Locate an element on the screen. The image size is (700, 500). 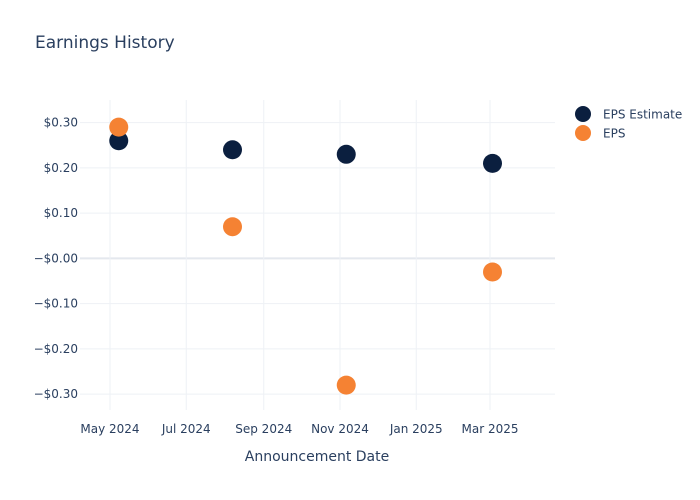
chart-title: Earnings History is located at coordinates (105, 43).